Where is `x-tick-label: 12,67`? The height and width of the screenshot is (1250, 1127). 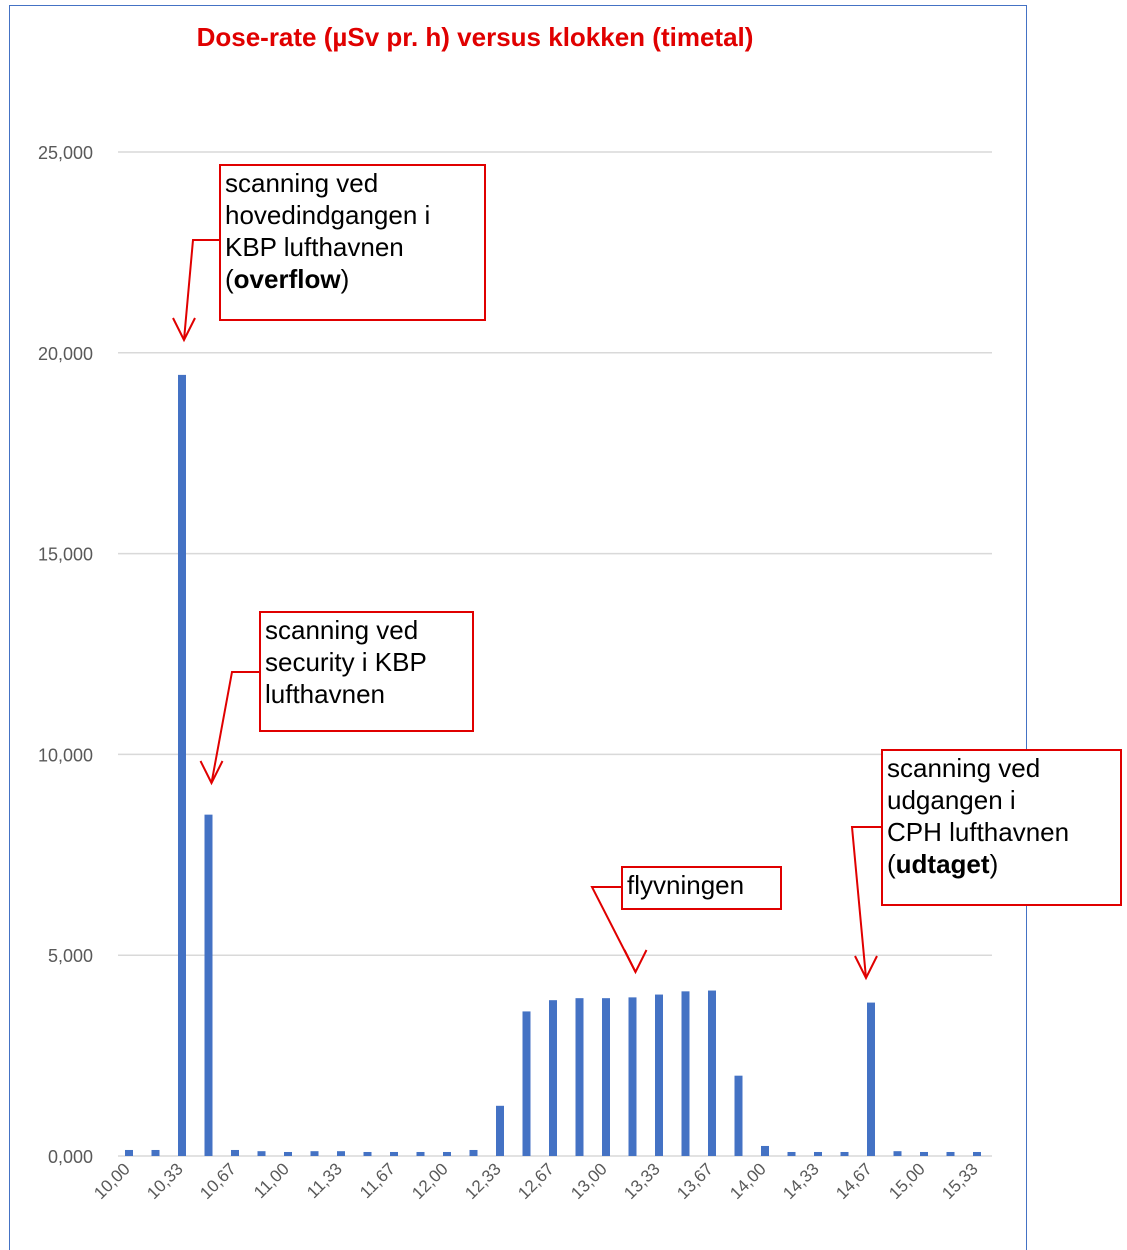 x-tick-label: 12,67 is located at coordinates (536, 1181).